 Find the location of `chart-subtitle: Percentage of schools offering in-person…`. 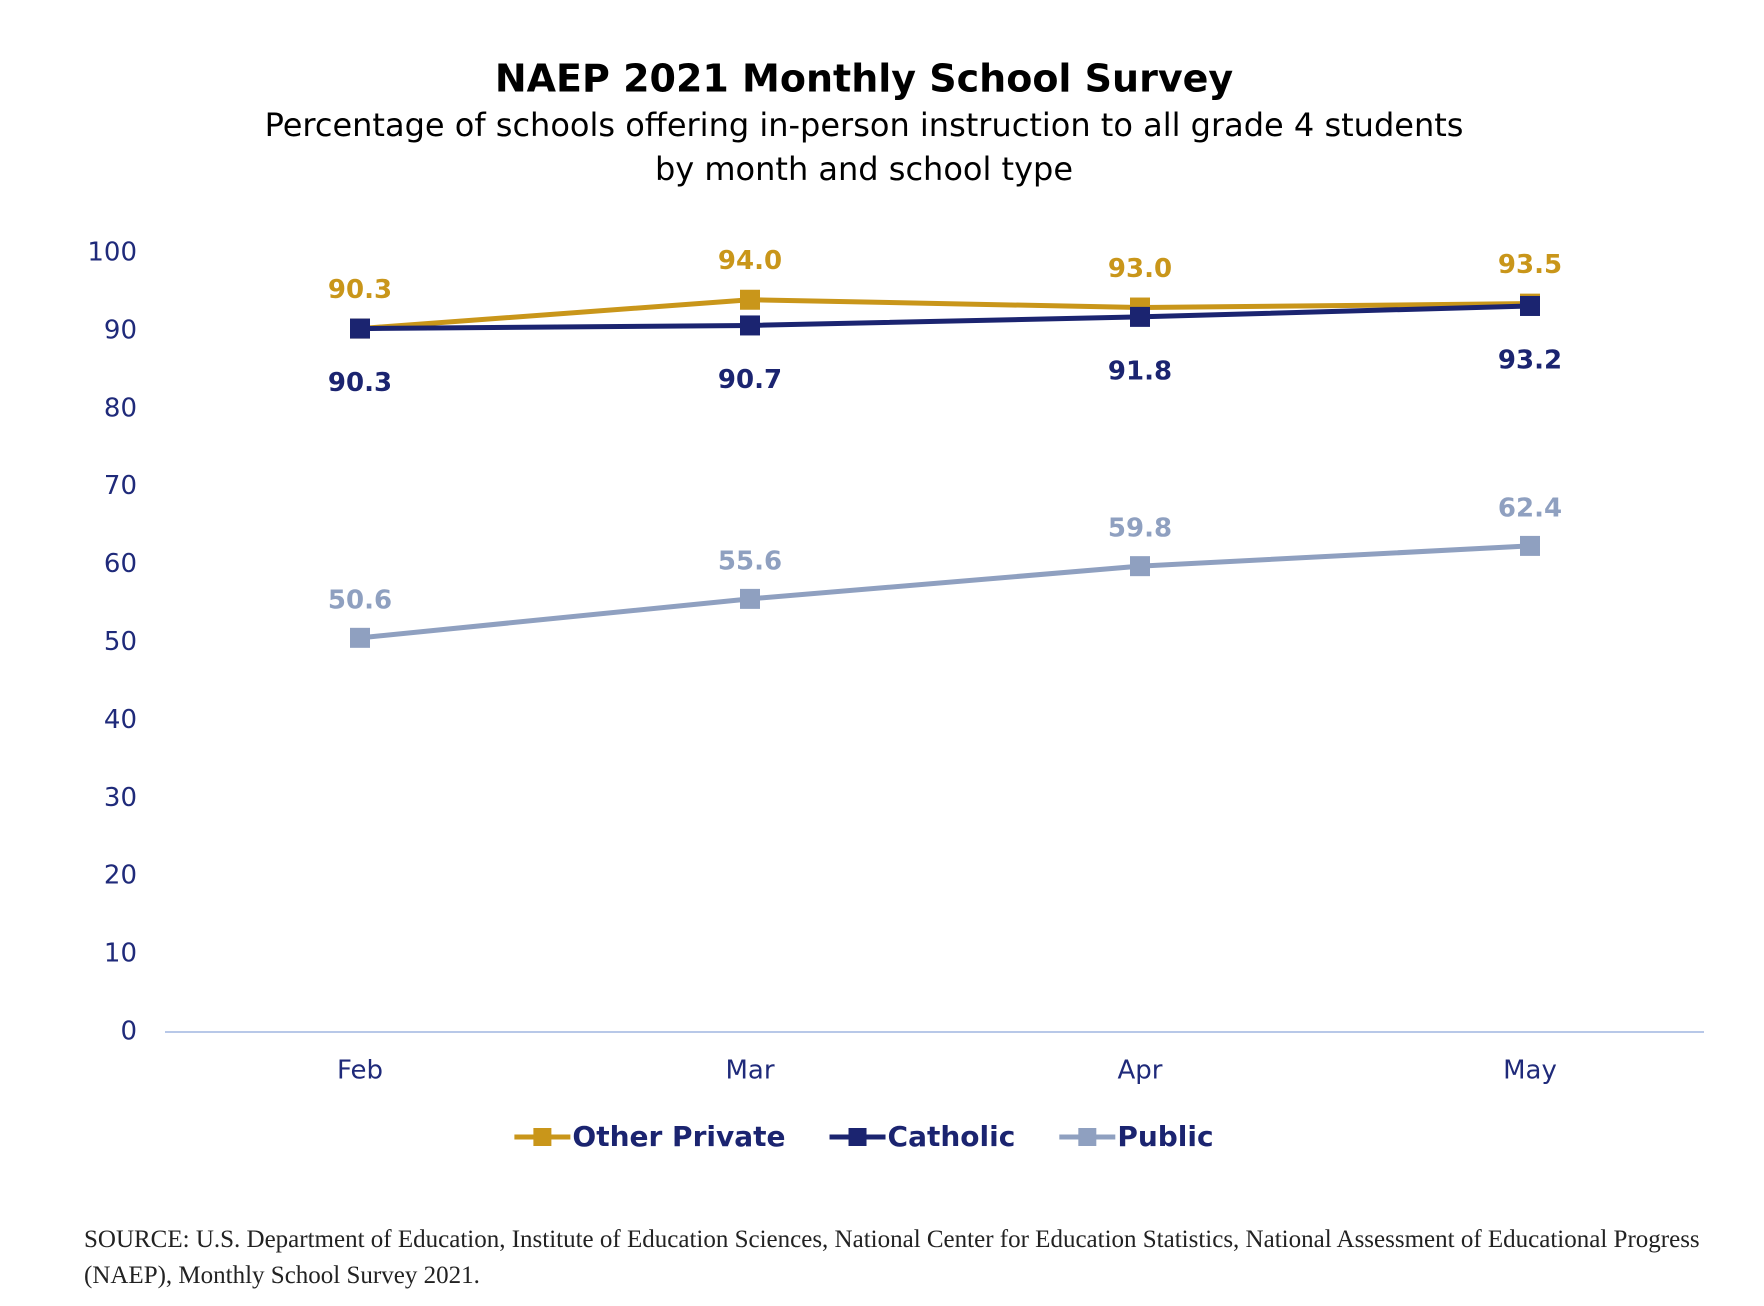

chart-subtitle: Percentage of schools offering in-person… is located at coordinates (864, 125).